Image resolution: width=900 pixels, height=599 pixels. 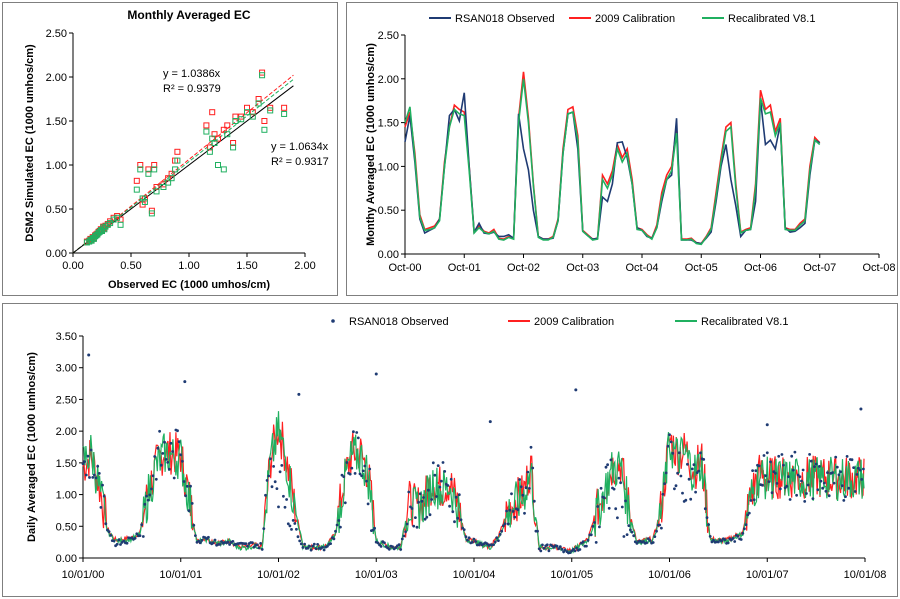 I want to click on legend-label: RSAN018 Observed, so click(x=505, y=19).